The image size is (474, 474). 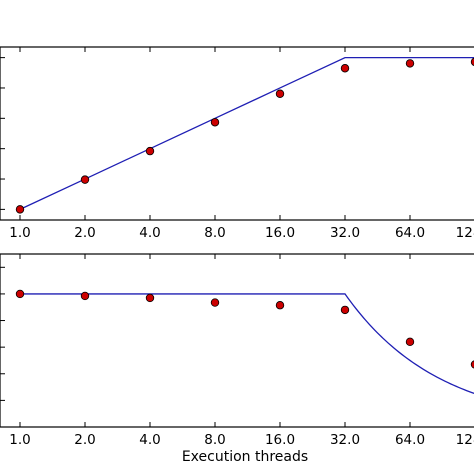 What do you see at coordinates (245, 457) in the screenshot?
I see `x-axis-label: Execution threads` at bounding box center [245, 457].